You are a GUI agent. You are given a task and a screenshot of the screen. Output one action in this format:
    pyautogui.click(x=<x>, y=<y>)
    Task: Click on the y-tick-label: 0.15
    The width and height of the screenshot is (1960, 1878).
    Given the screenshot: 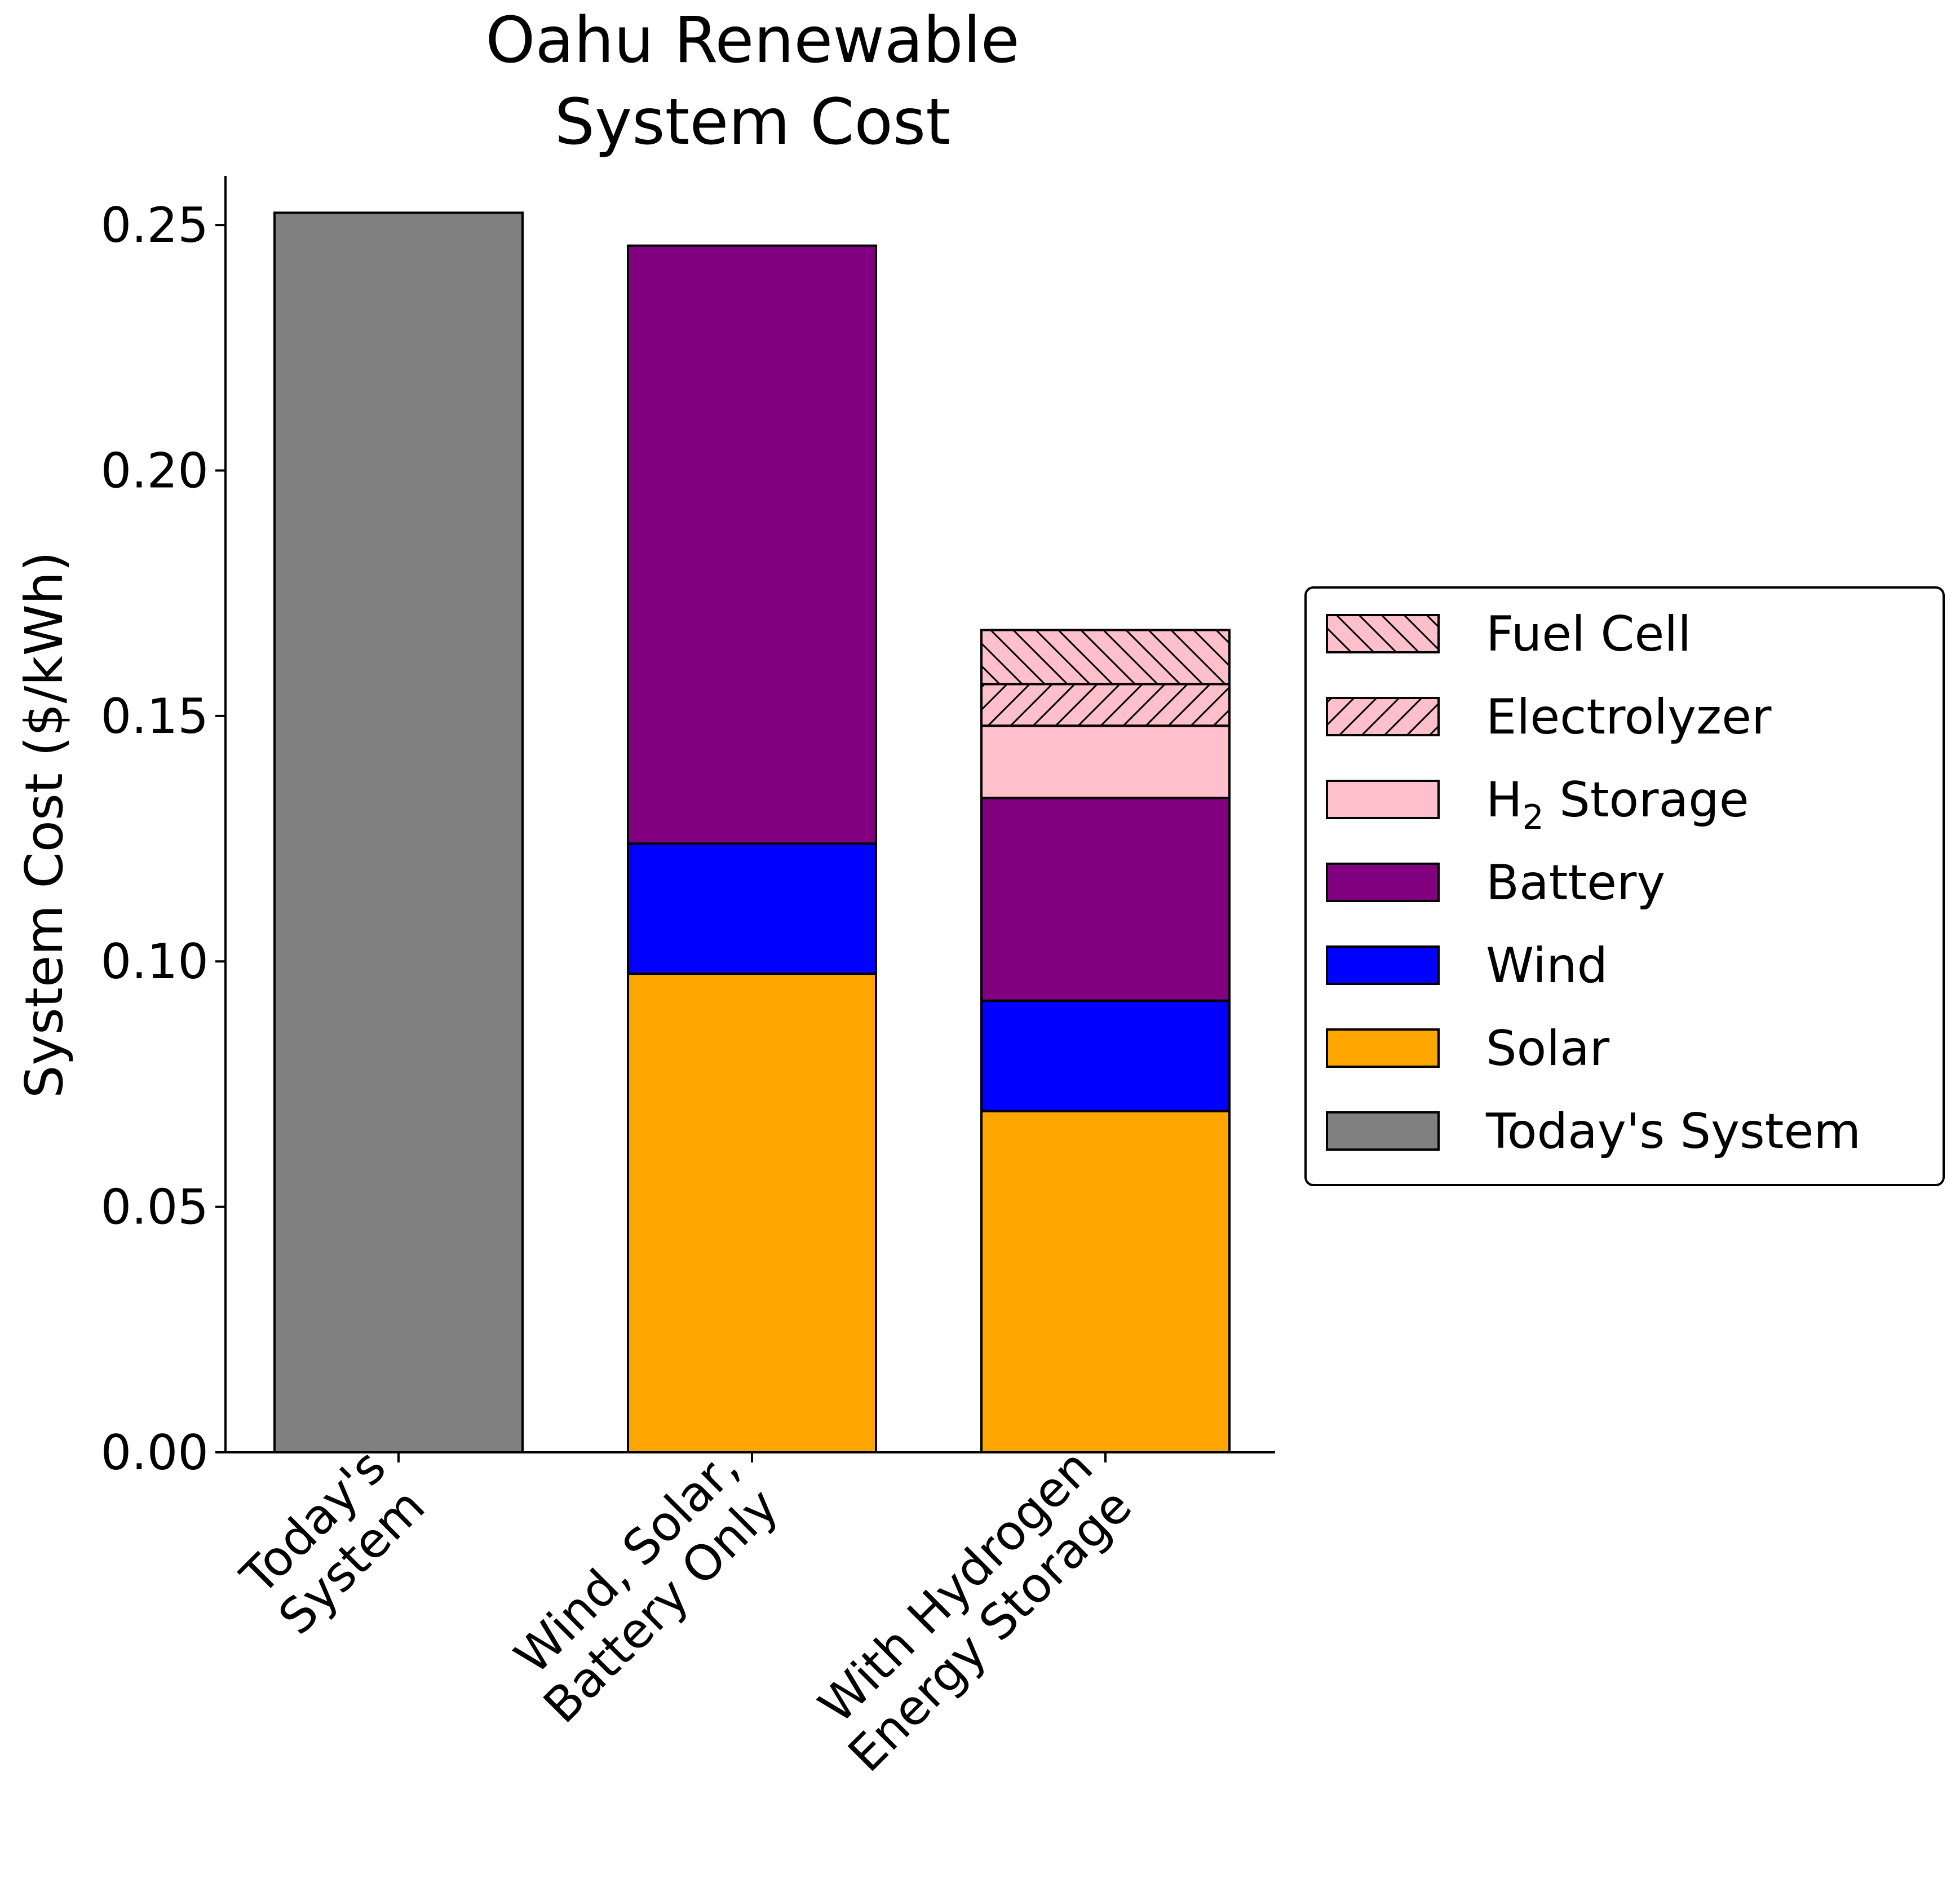 What is the action you would take?
    pyautogui.click(x=155, y=716)
    